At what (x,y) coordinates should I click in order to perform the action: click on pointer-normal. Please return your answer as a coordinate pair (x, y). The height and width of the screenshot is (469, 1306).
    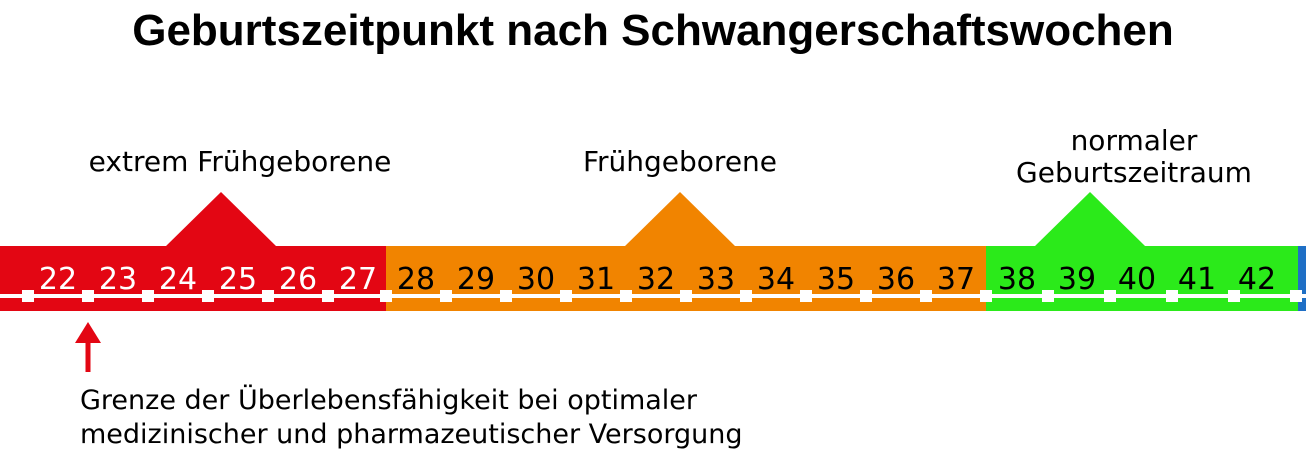
    Looking at the image, I should click on (1090, 219).